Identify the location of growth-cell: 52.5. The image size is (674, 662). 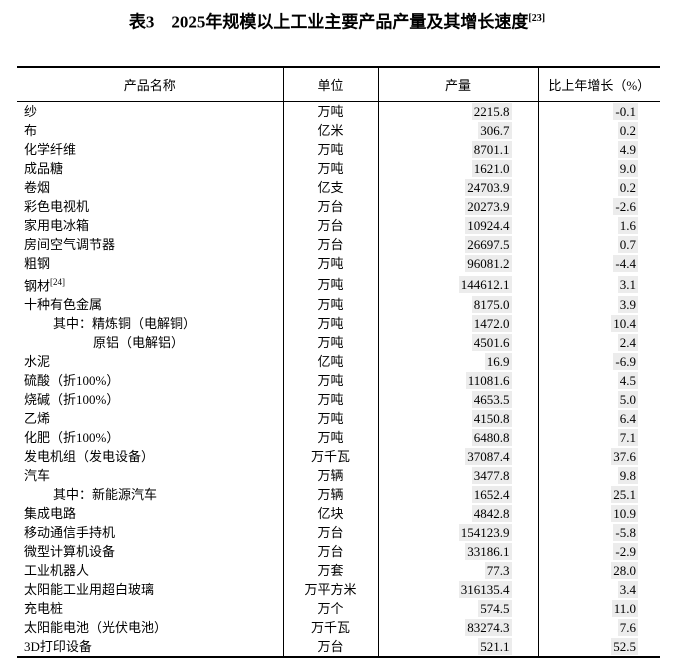
(598, 647).